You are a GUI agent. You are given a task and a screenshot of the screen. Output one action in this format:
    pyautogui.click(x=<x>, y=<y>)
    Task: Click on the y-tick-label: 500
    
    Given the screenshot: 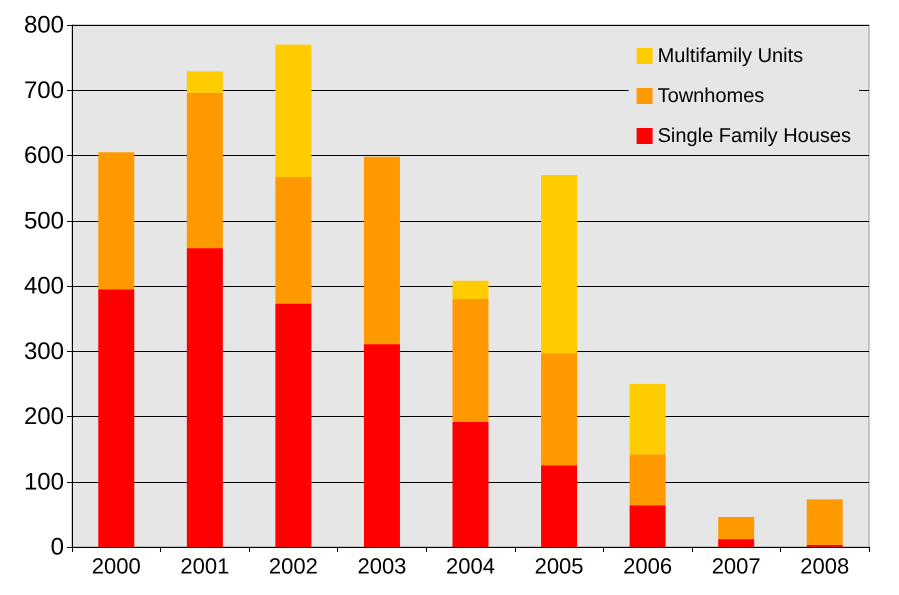 What is the action you would take?
    pyautogui.click(x=44, y=220)
    